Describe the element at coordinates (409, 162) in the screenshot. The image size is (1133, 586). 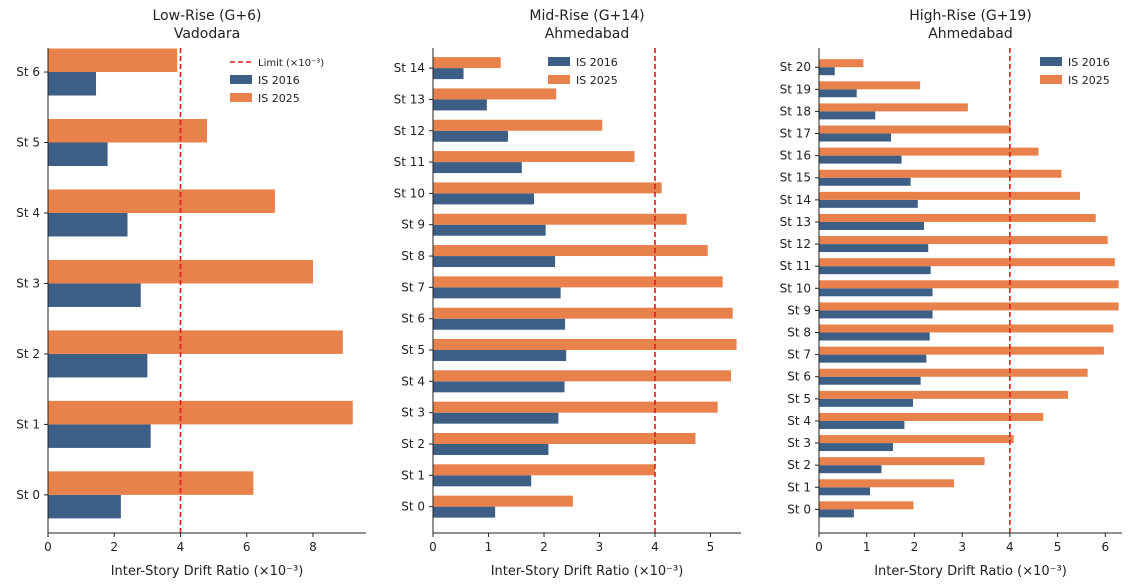
I see `y-tick-label: St 11` at that location.